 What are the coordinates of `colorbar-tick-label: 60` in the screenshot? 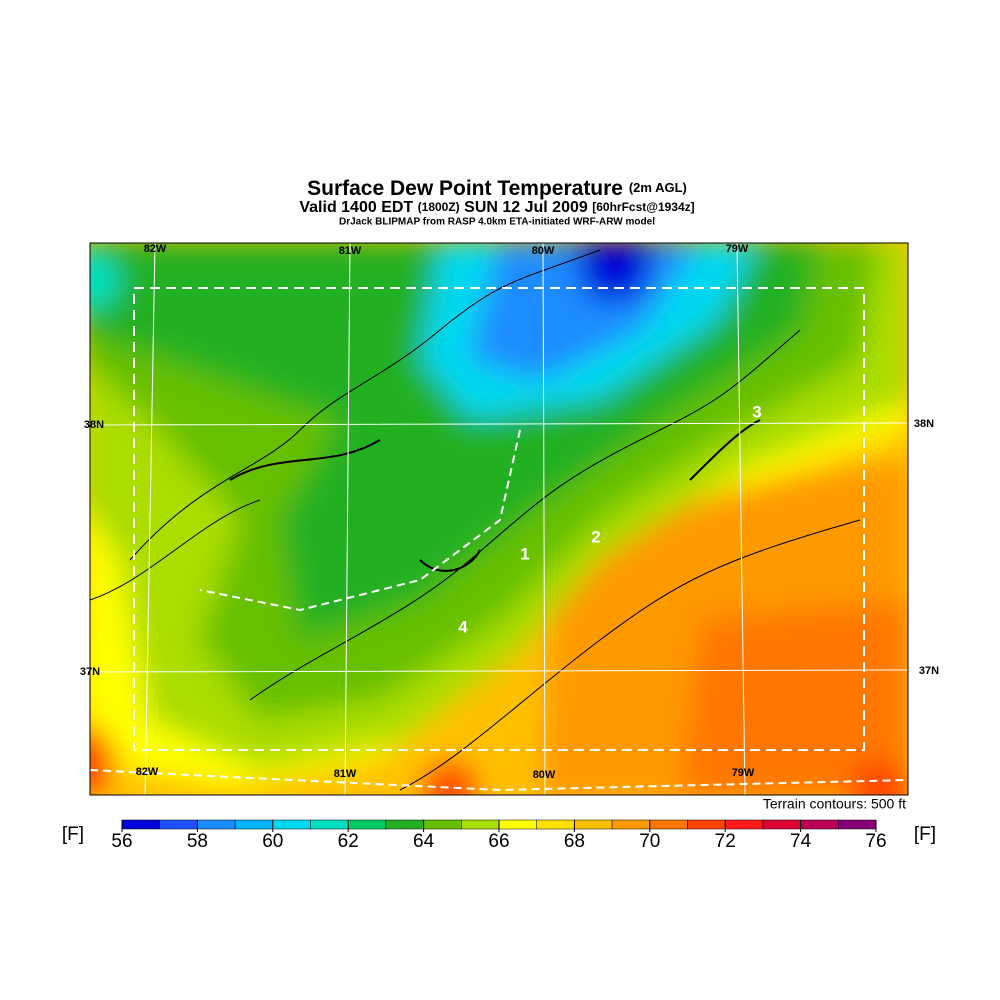 It's located at (272, 841).